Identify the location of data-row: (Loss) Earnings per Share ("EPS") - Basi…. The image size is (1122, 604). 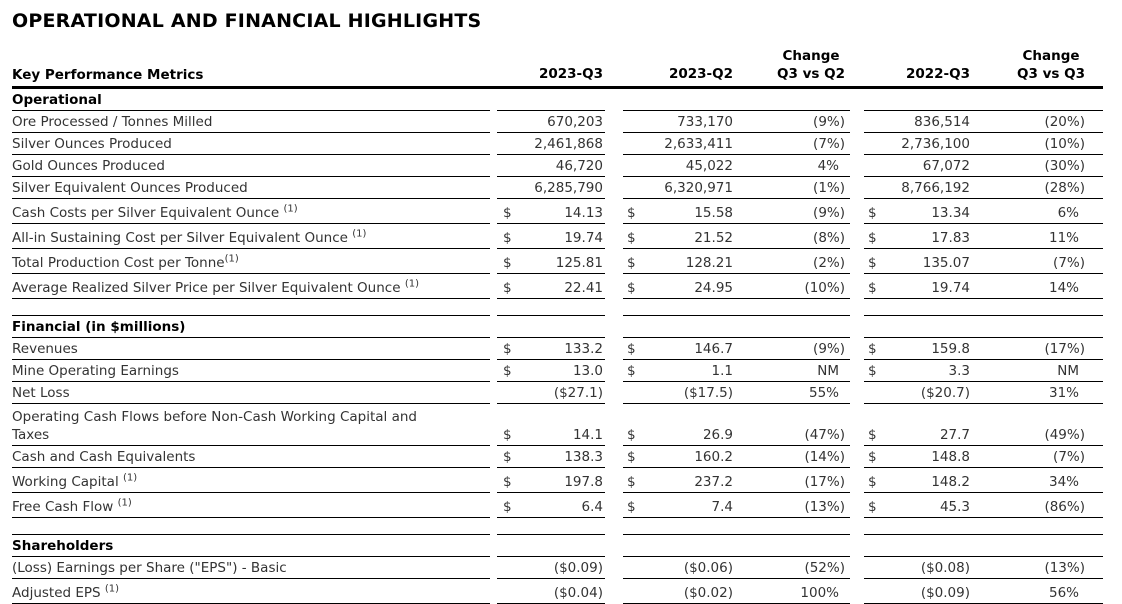
(557, 567).